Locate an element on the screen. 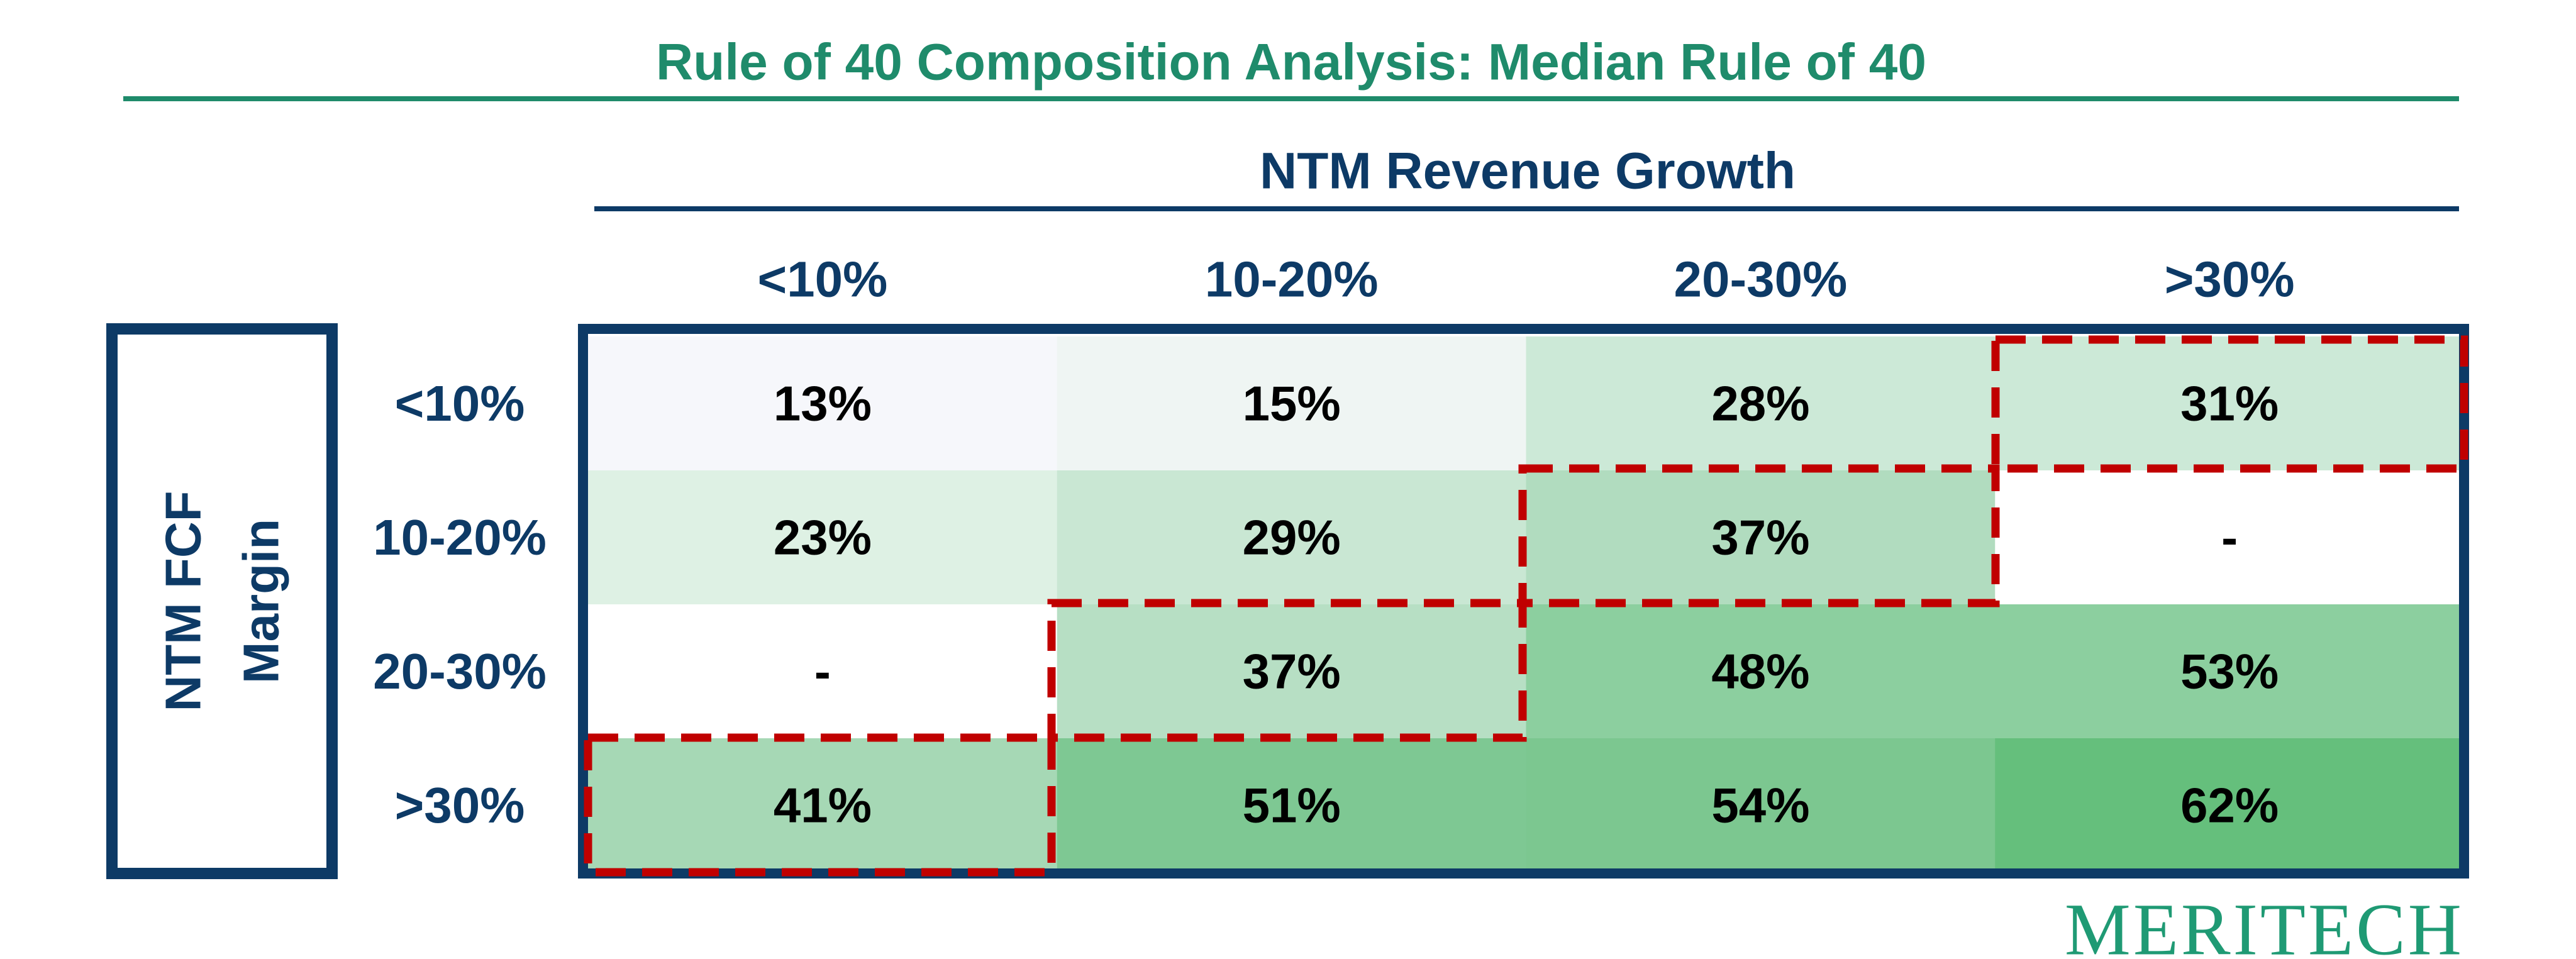  row-group-line: Margin is located at coordinates (261, 601).